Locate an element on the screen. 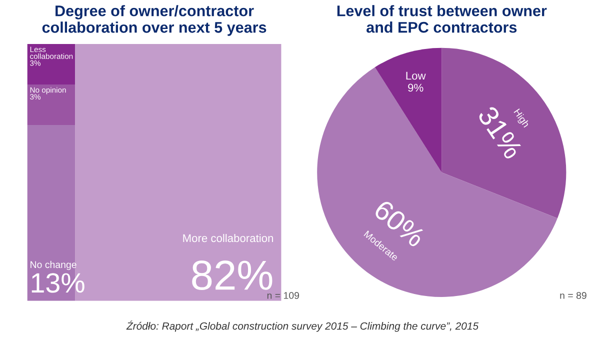 This screenshot has height=338, width=605. data-label: 82% is located at coordinates (232, 275).